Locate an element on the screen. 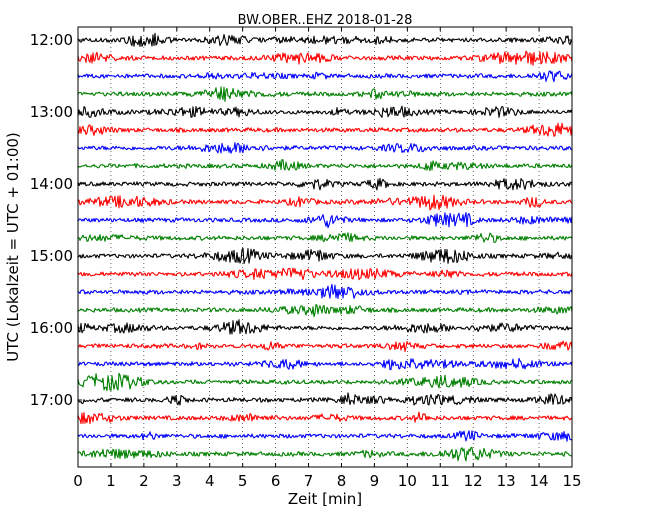 Image resolution: width=650 pixels, height=524 pixels. x-tick-label: 8 is located at coordinates (342, 481).